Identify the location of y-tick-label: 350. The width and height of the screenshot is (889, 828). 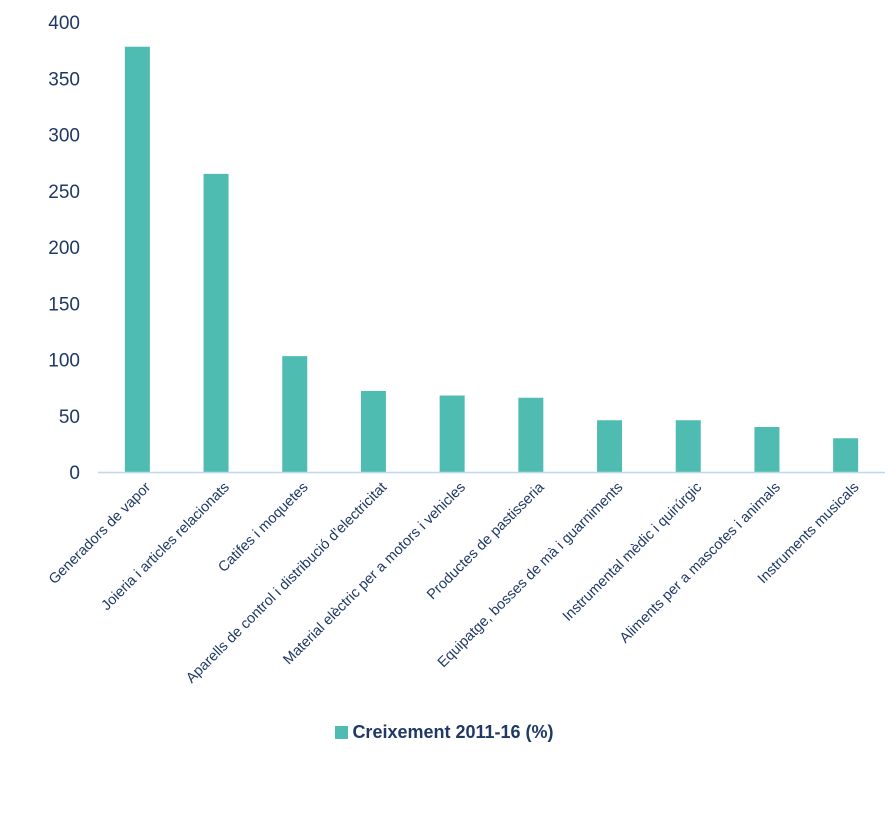
(64, 79).